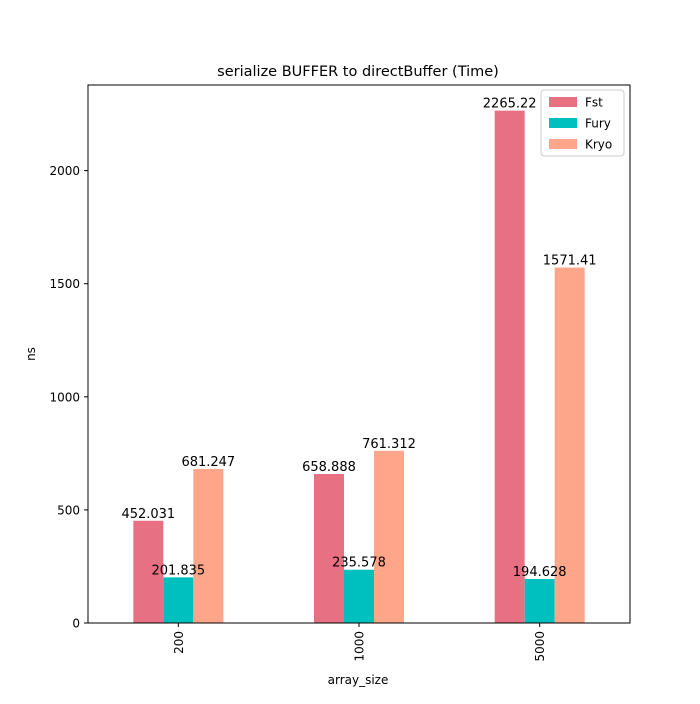  Describe the element at coordinates (594, 103) in the screenshot. I see `legend-label-fst: Fst` at that location.